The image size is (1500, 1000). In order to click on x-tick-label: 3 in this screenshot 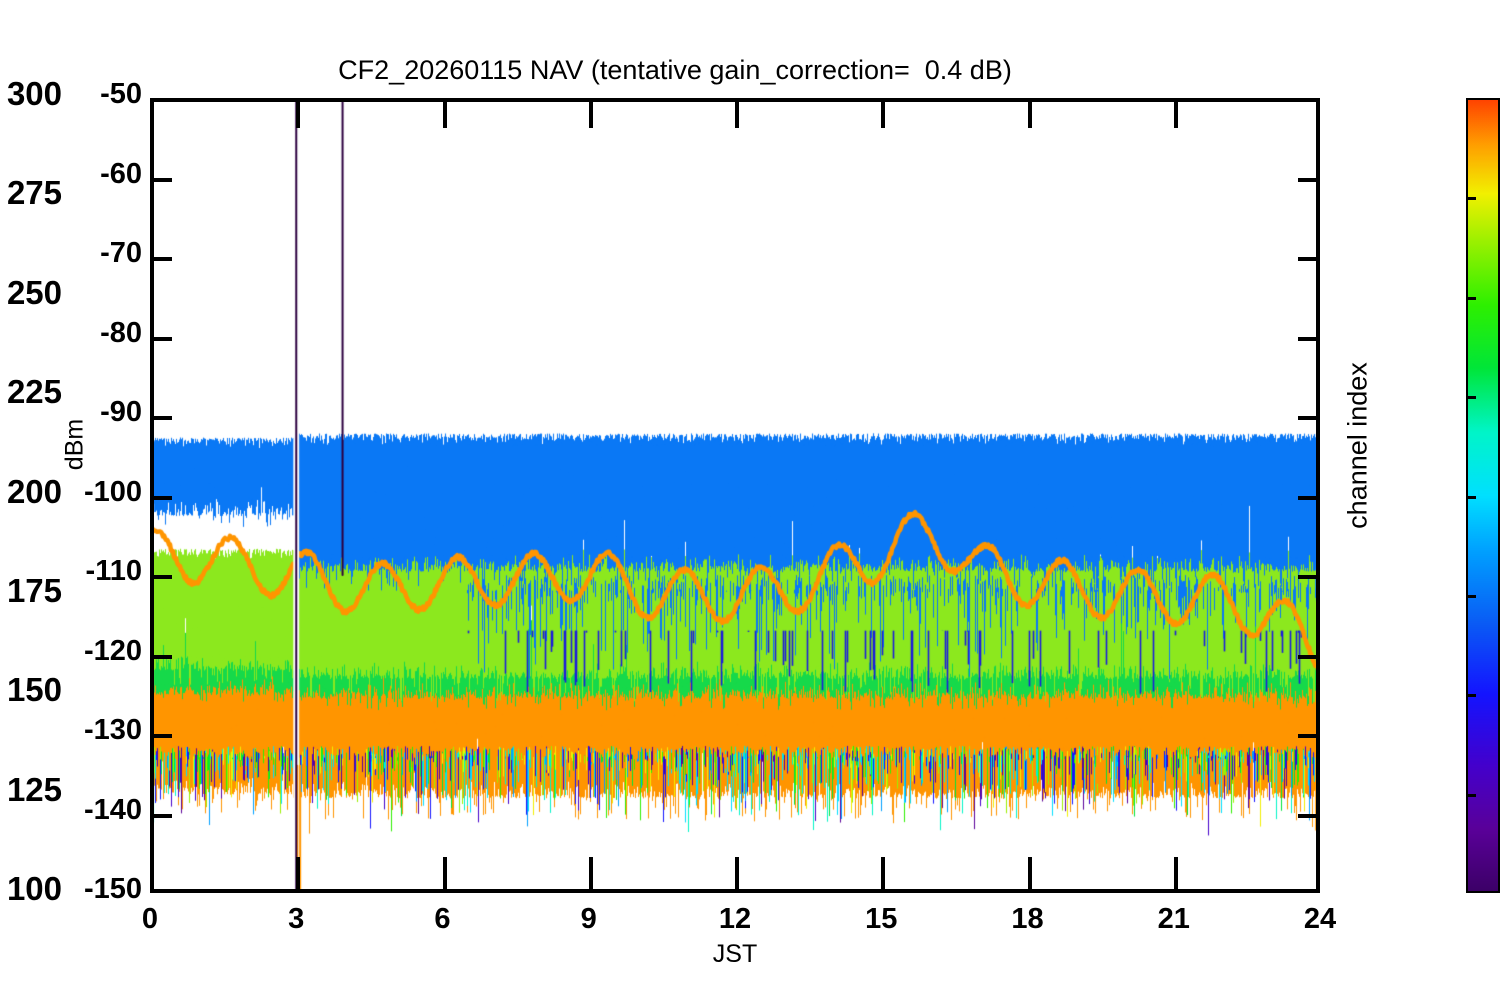, I will do `click(296, 919)`.